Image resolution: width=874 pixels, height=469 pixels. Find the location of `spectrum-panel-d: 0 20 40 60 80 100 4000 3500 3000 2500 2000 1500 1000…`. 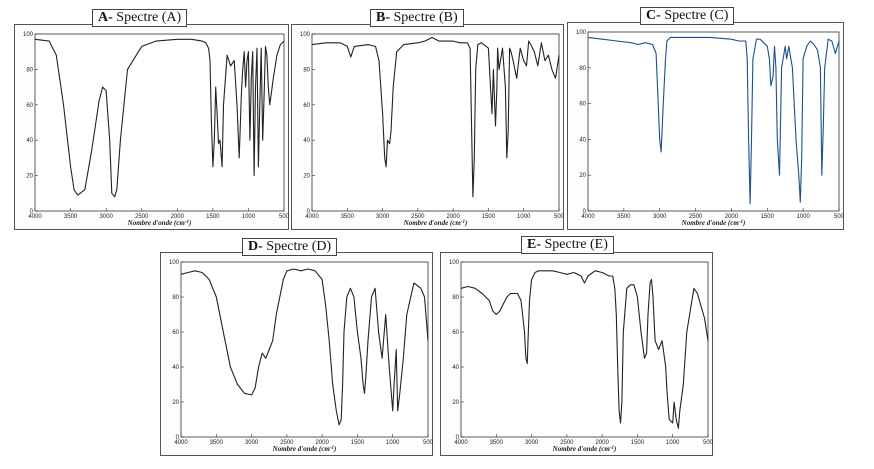

spectrum-panel-d: 0 20 40 60 80 100 4000 3500 3000 2500 2000 1500 1000… is located at coordinates (297, 354).